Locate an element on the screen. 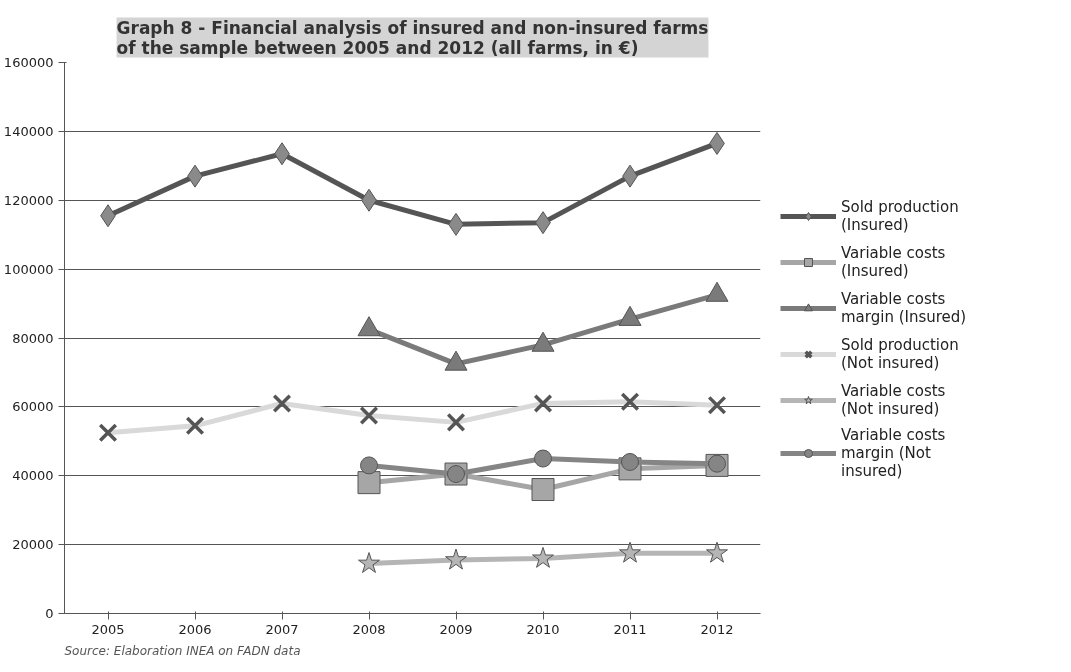 The image size is (1071, 672). y-tick-label: 20000 is located at coordinates (33, 545).